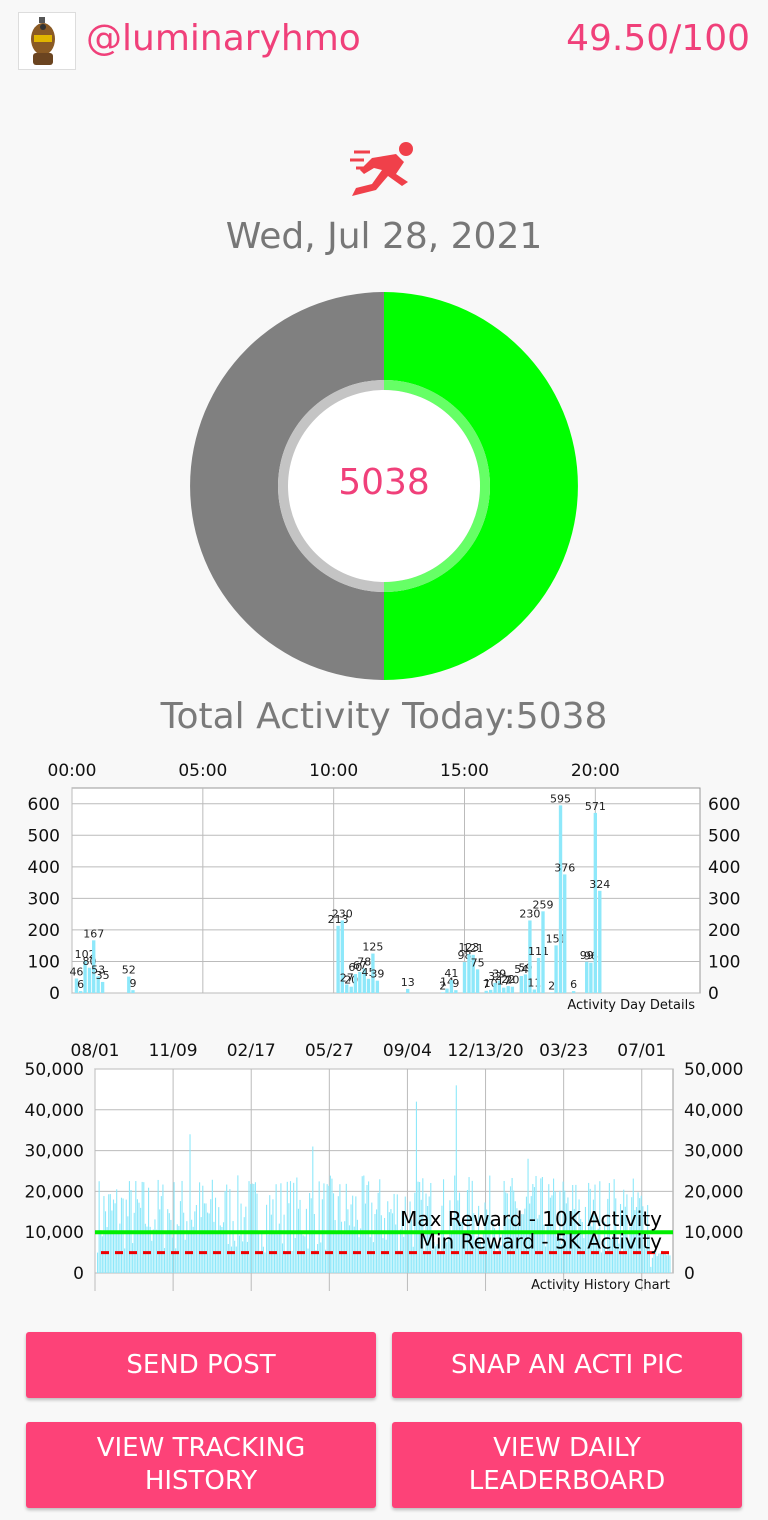 The height and width of the screenshot is (1520, 768). I want to click on activity-date: Wed, Jul 28, 2021, so click(384, 236).